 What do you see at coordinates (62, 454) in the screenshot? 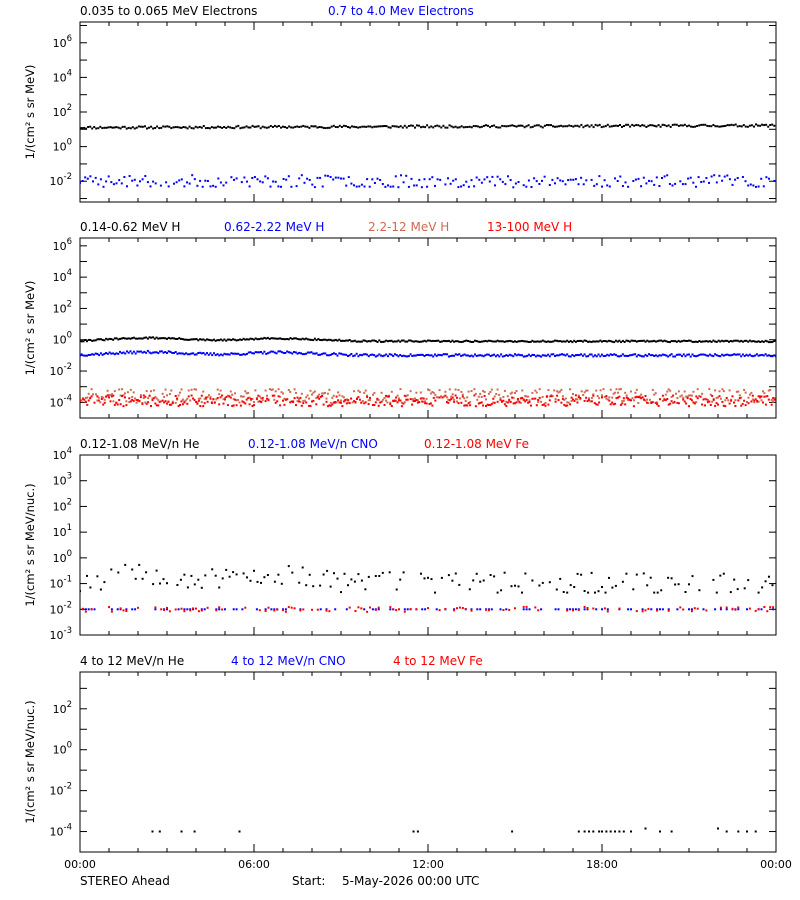
I see `y-tick-label: 104` at bounding box center [62, 454].